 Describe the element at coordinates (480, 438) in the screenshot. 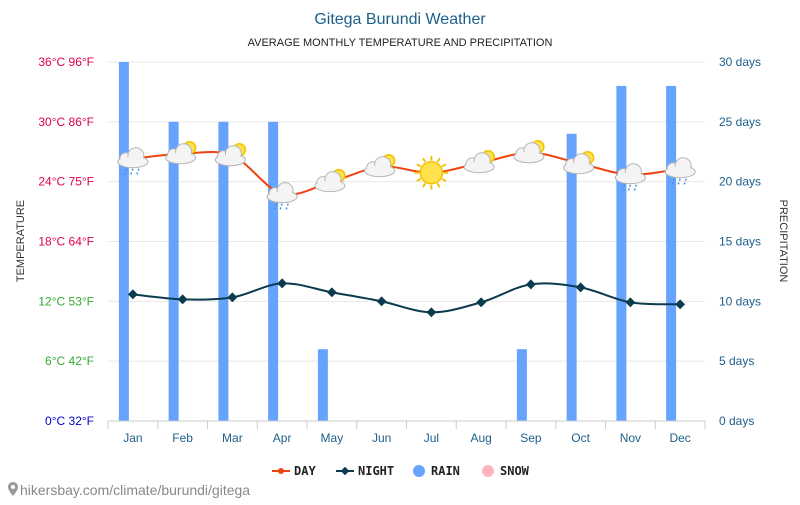

I see `x-tick-label: Aug` at that location.